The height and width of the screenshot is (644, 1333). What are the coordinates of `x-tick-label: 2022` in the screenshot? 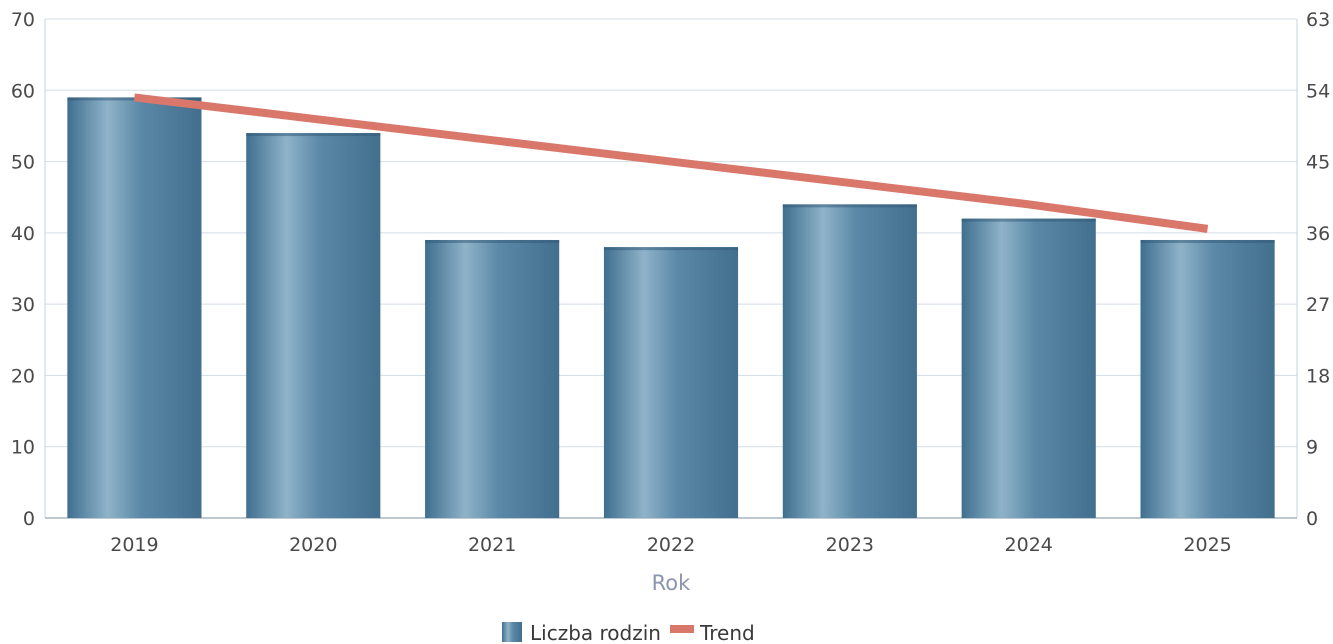 It's located at (671, 545).